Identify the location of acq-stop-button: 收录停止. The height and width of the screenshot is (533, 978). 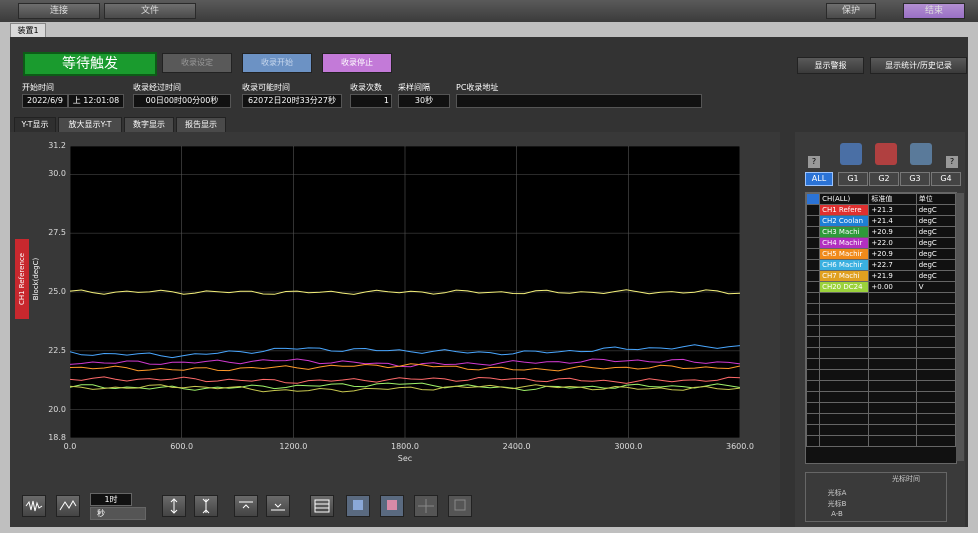
(357, 63).